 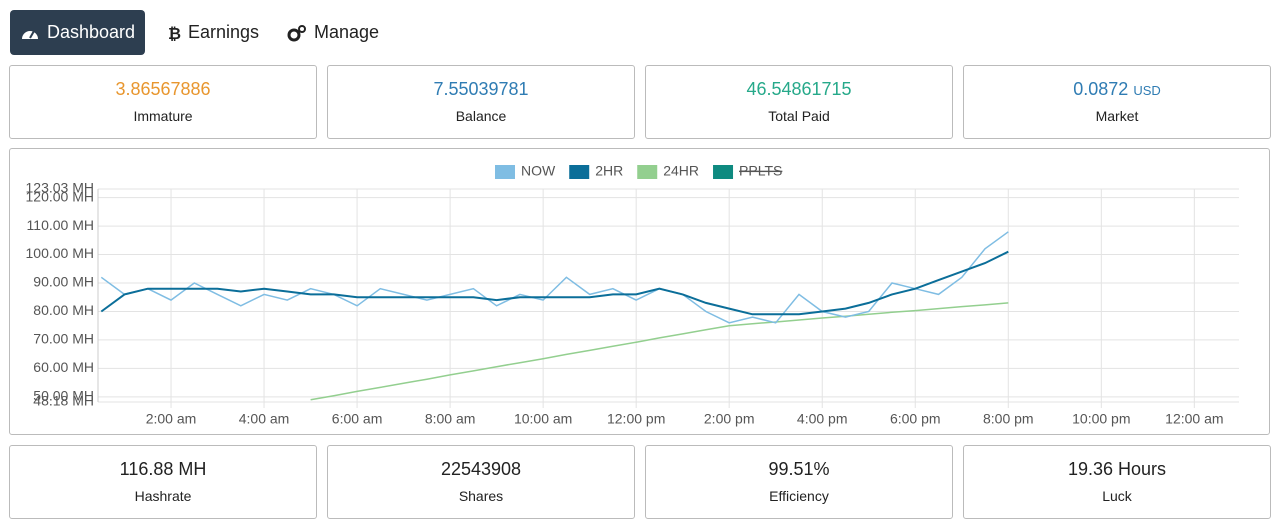 What do you see at coordinates (63, 367) in the screenshot?
I see `y-tick-label: 60.00 MH` at bounding box center [63, 367].